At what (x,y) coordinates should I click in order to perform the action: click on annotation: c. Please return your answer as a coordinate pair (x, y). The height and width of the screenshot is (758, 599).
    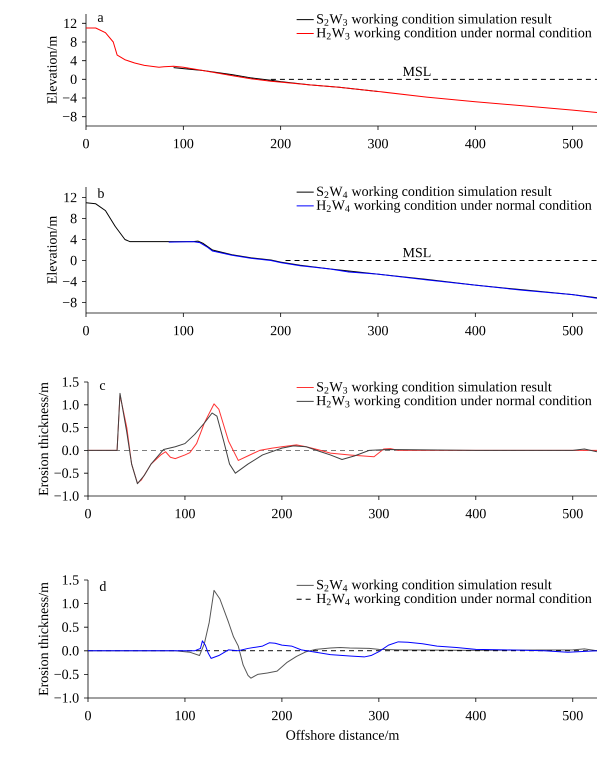
    Looking at the image, I should click on (103, 386).